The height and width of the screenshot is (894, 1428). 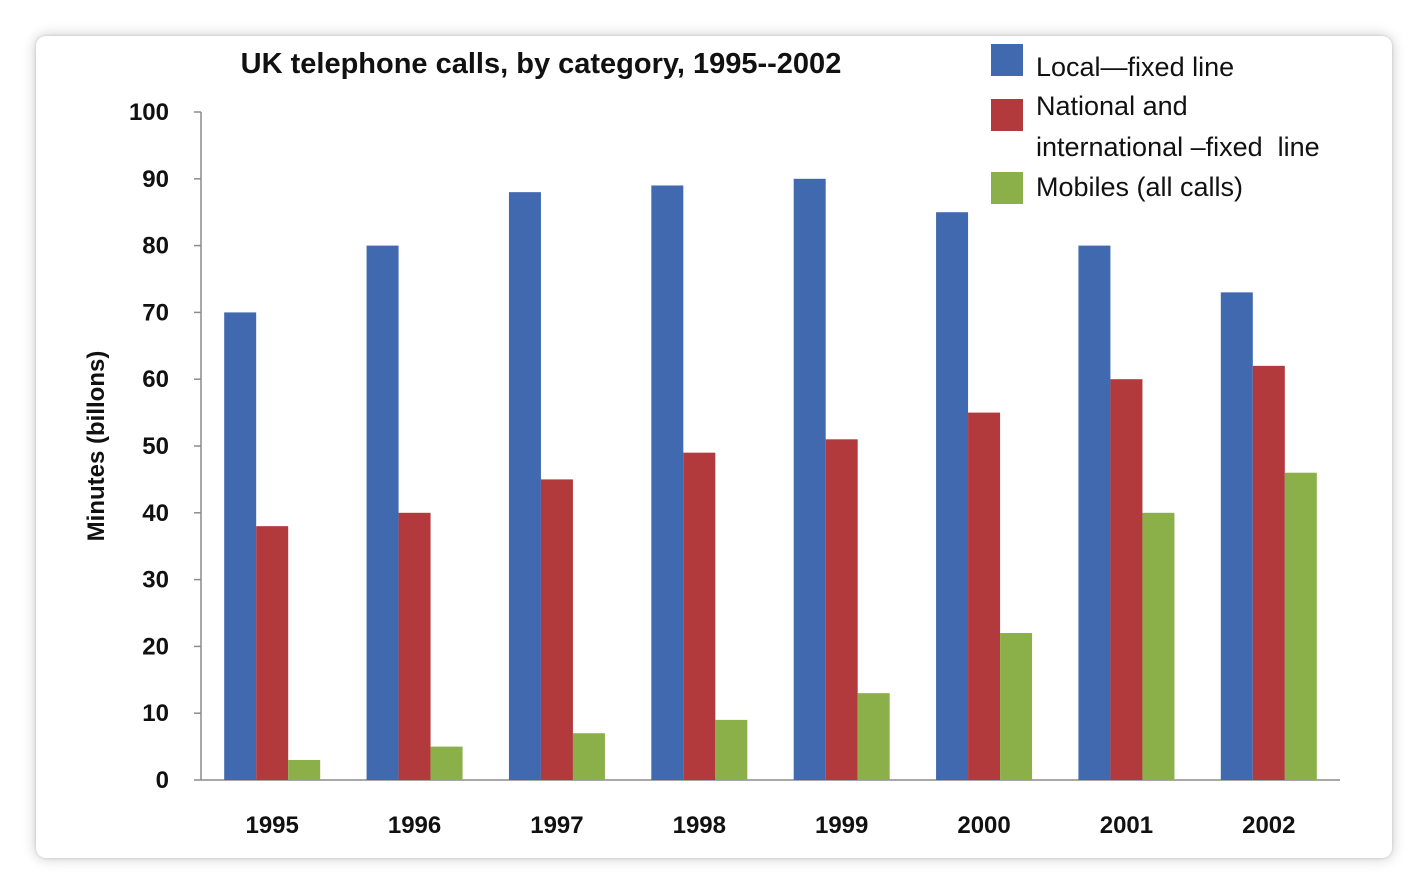 What do you see at coordinates (1126, 825) in the screenshot?
I see `x-tick-label: 2001` at bounding box center [1126, 825].